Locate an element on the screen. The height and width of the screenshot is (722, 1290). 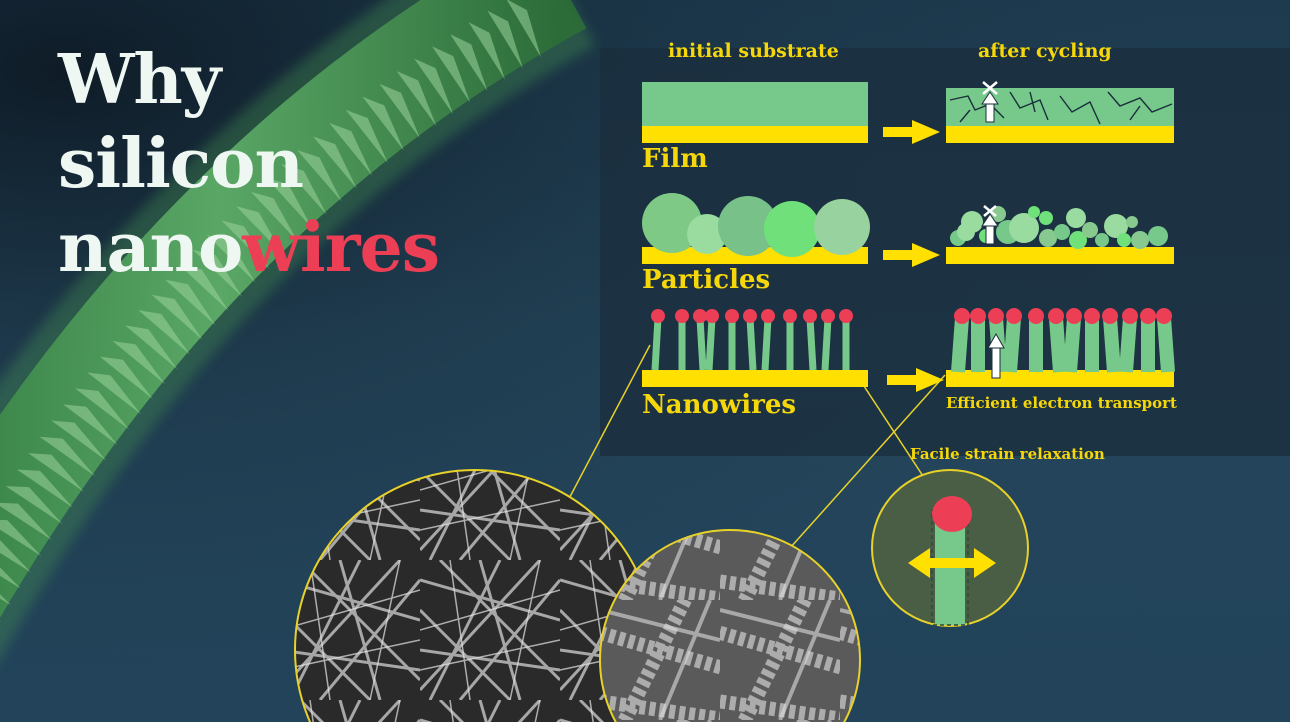
film-arrow is located at coordinates (911, 132).